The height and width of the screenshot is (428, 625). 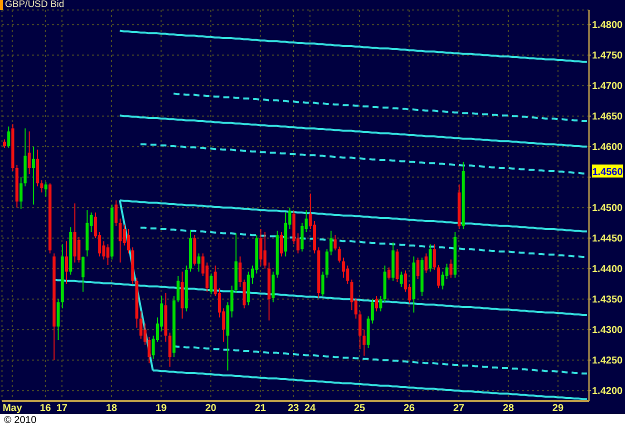 I want to click on x-tick-label: 23, so click(x=294, y=408).